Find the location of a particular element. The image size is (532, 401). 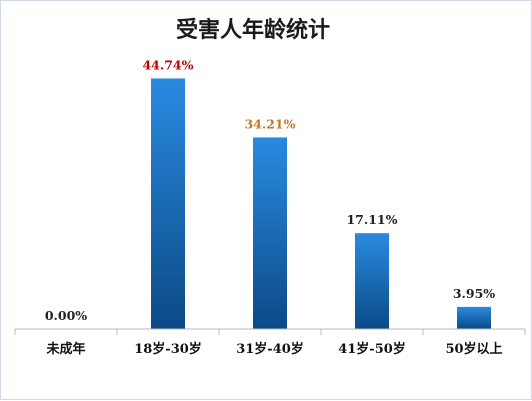

category-label: 41岁-50岁 is located at coordinates (372, 349).